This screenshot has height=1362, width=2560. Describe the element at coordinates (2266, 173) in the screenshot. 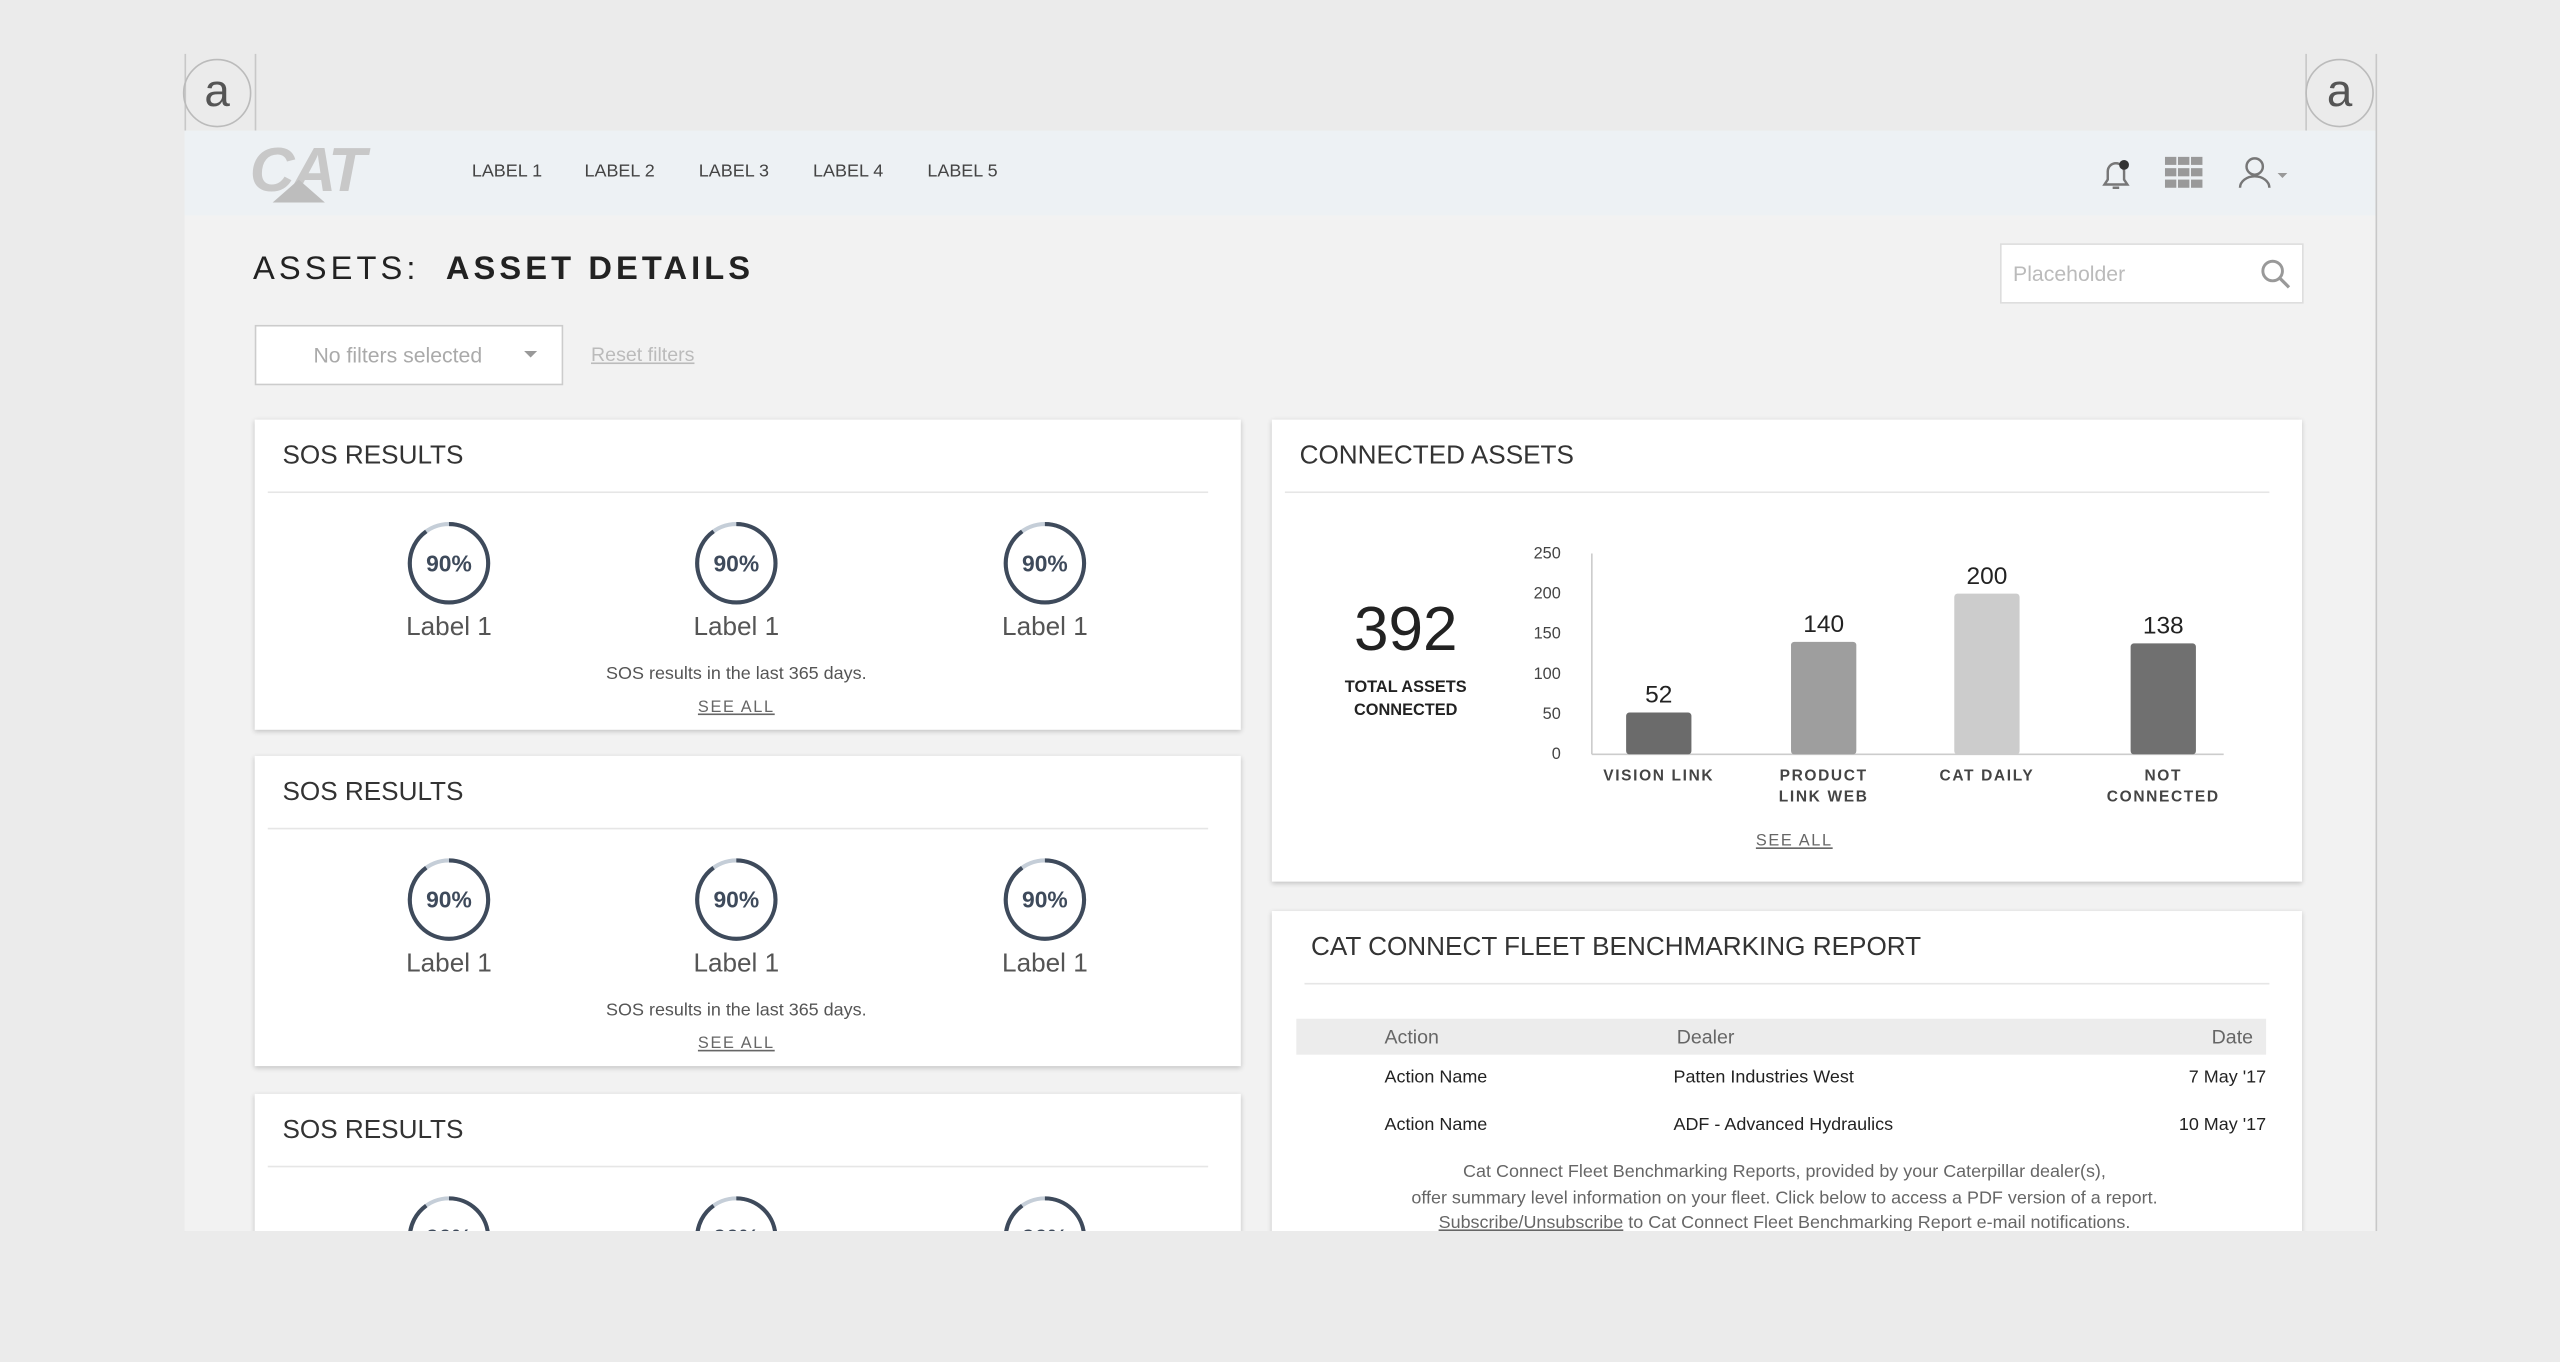

I see `user-icon` at that location.